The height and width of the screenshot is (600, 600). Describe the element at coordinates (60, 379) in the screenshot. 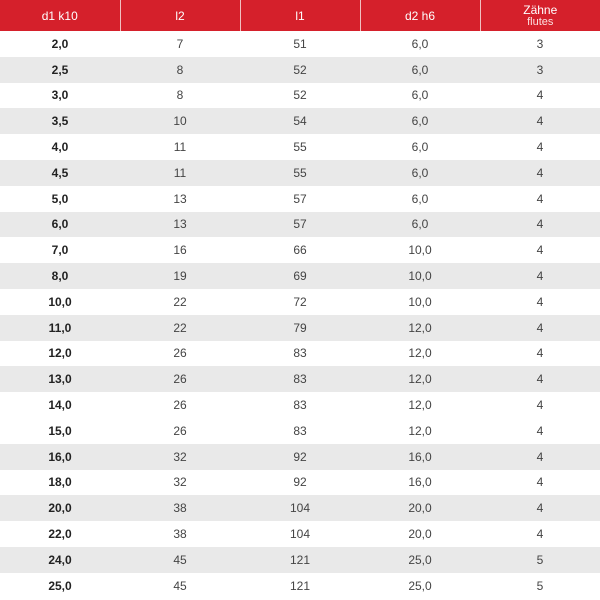

I see `cell-d1: 13,0` at that location.